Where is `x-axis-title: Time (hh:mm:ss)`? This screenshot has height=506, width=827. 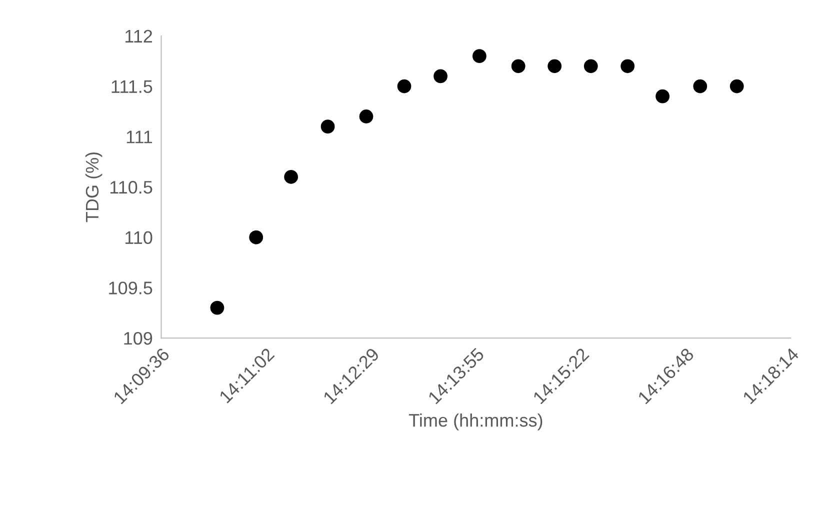 x-axis-title: Time (hh:mm:ss) is located at coordinates (475, 421).